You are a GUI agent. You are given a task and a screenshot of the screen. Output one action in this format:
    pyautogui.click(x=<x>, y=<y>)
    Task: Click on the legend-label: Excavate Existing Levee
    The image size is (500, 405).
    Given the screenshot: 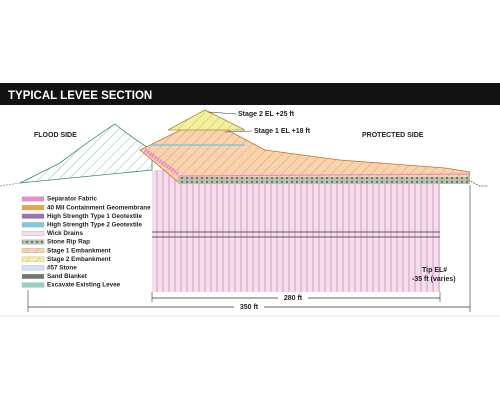 What is the action you would take?
    pyautogui.click(x=84, y=285)
    